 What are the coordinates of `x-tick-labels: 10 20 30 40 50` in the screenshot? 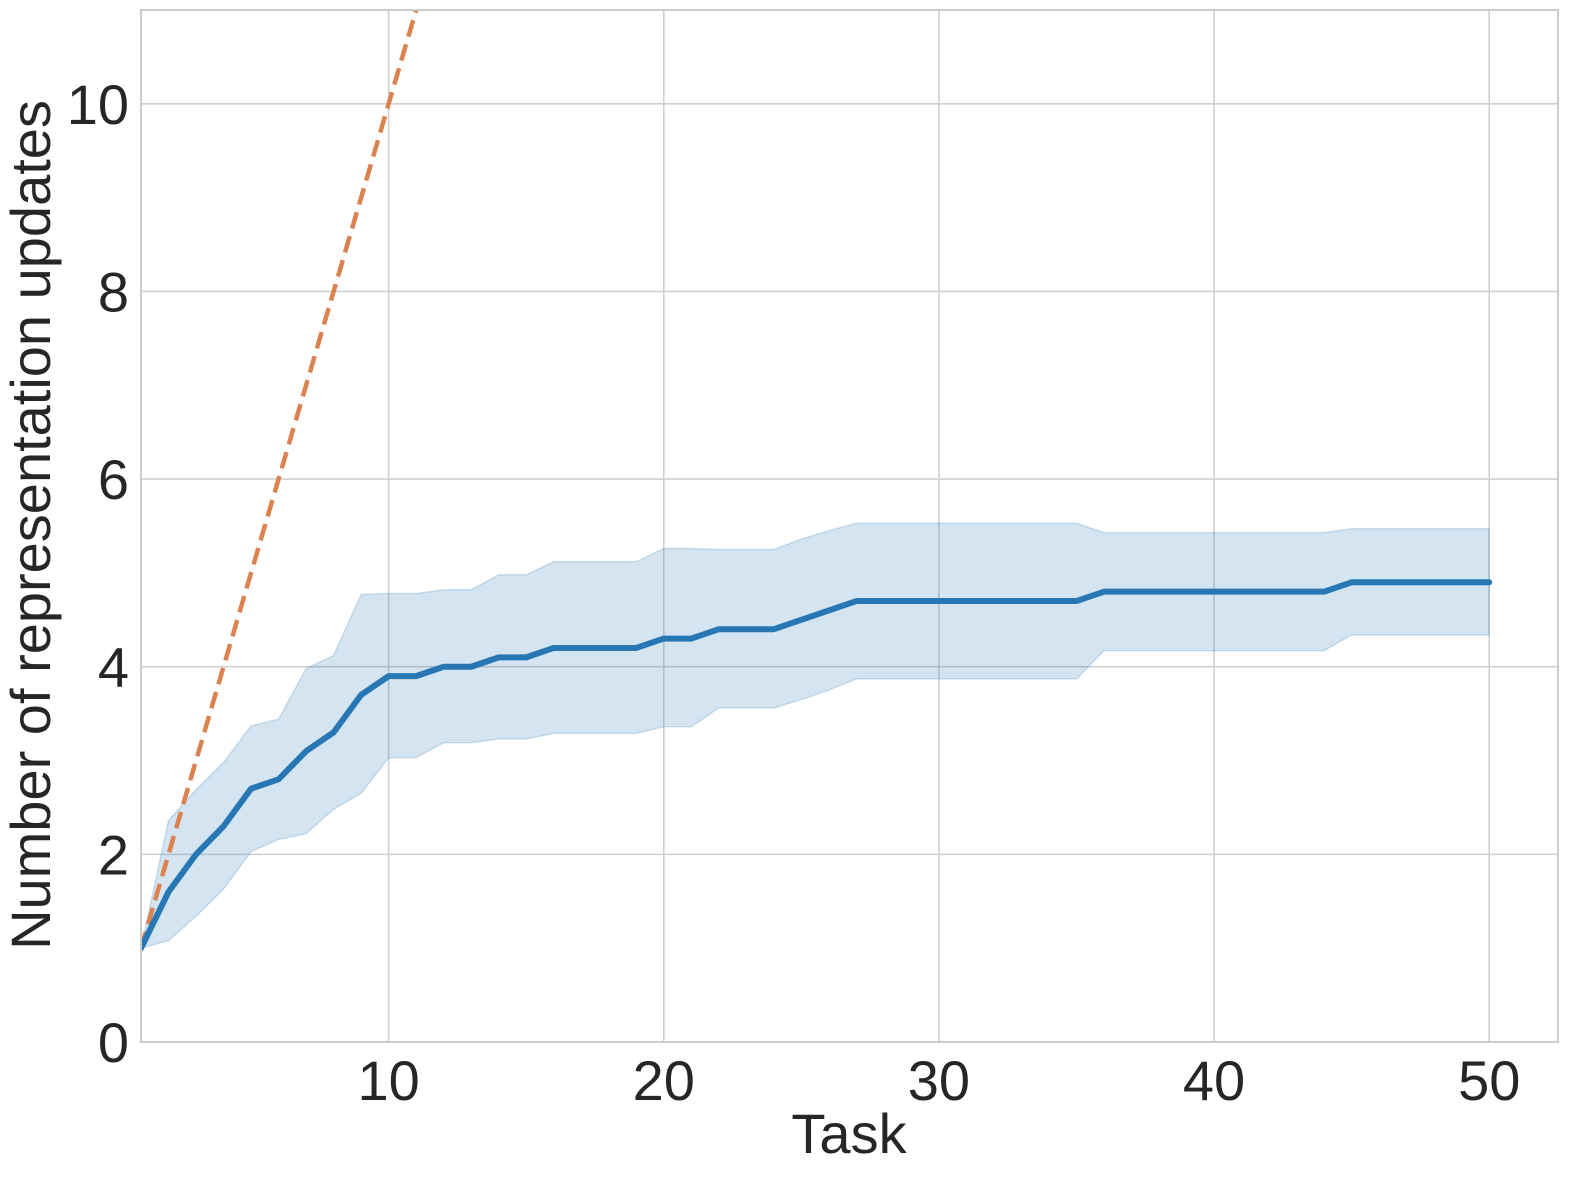 It's located at (938, 1080).